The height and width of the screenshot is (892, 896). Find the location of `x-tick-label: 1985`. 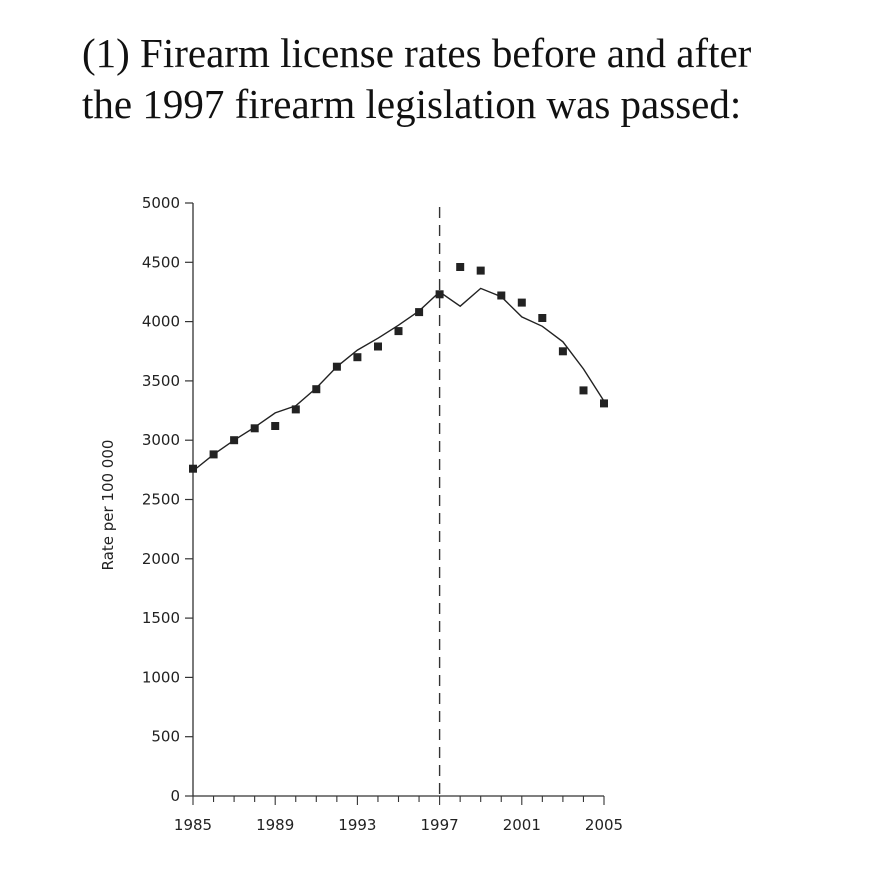

x-tick-label: 1985 is located at coordinates (193, 825).